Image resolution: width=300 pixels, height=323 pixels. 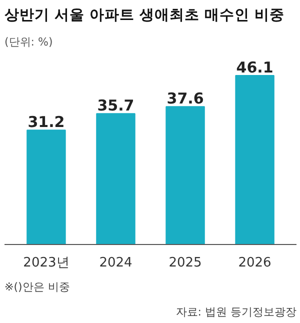 What do you see at coordinates (115, 263) in the screenshot?
I see `x-tick-label: 2024` at bounding box center [115, 263].